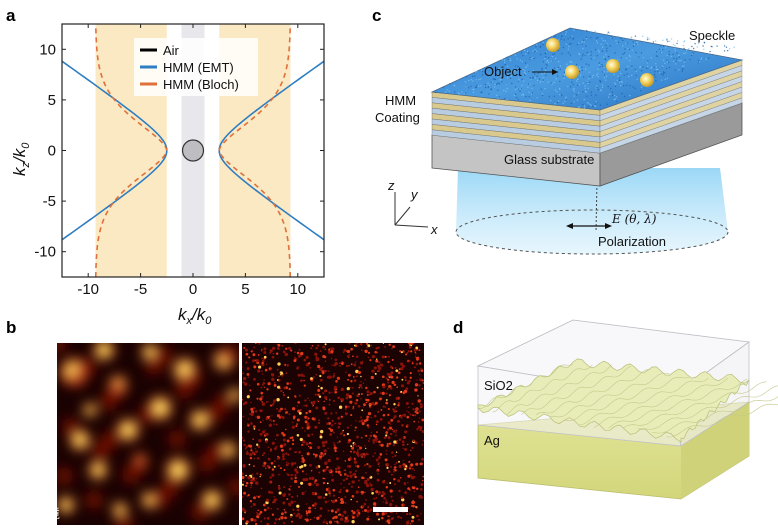  I want to click on field-label: E (θ, λ), so click(634, 219).